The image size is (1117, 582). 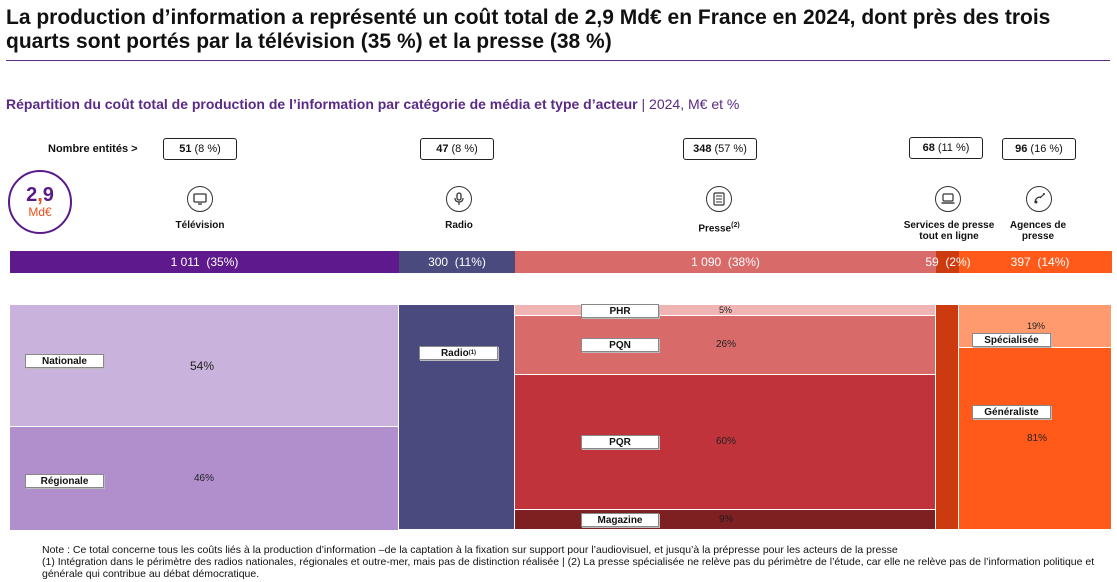 What do you see at coordinates (64, 361) in the screenshot?
I see `tag-nationale: Nationale` at bounding box center [64, 361].